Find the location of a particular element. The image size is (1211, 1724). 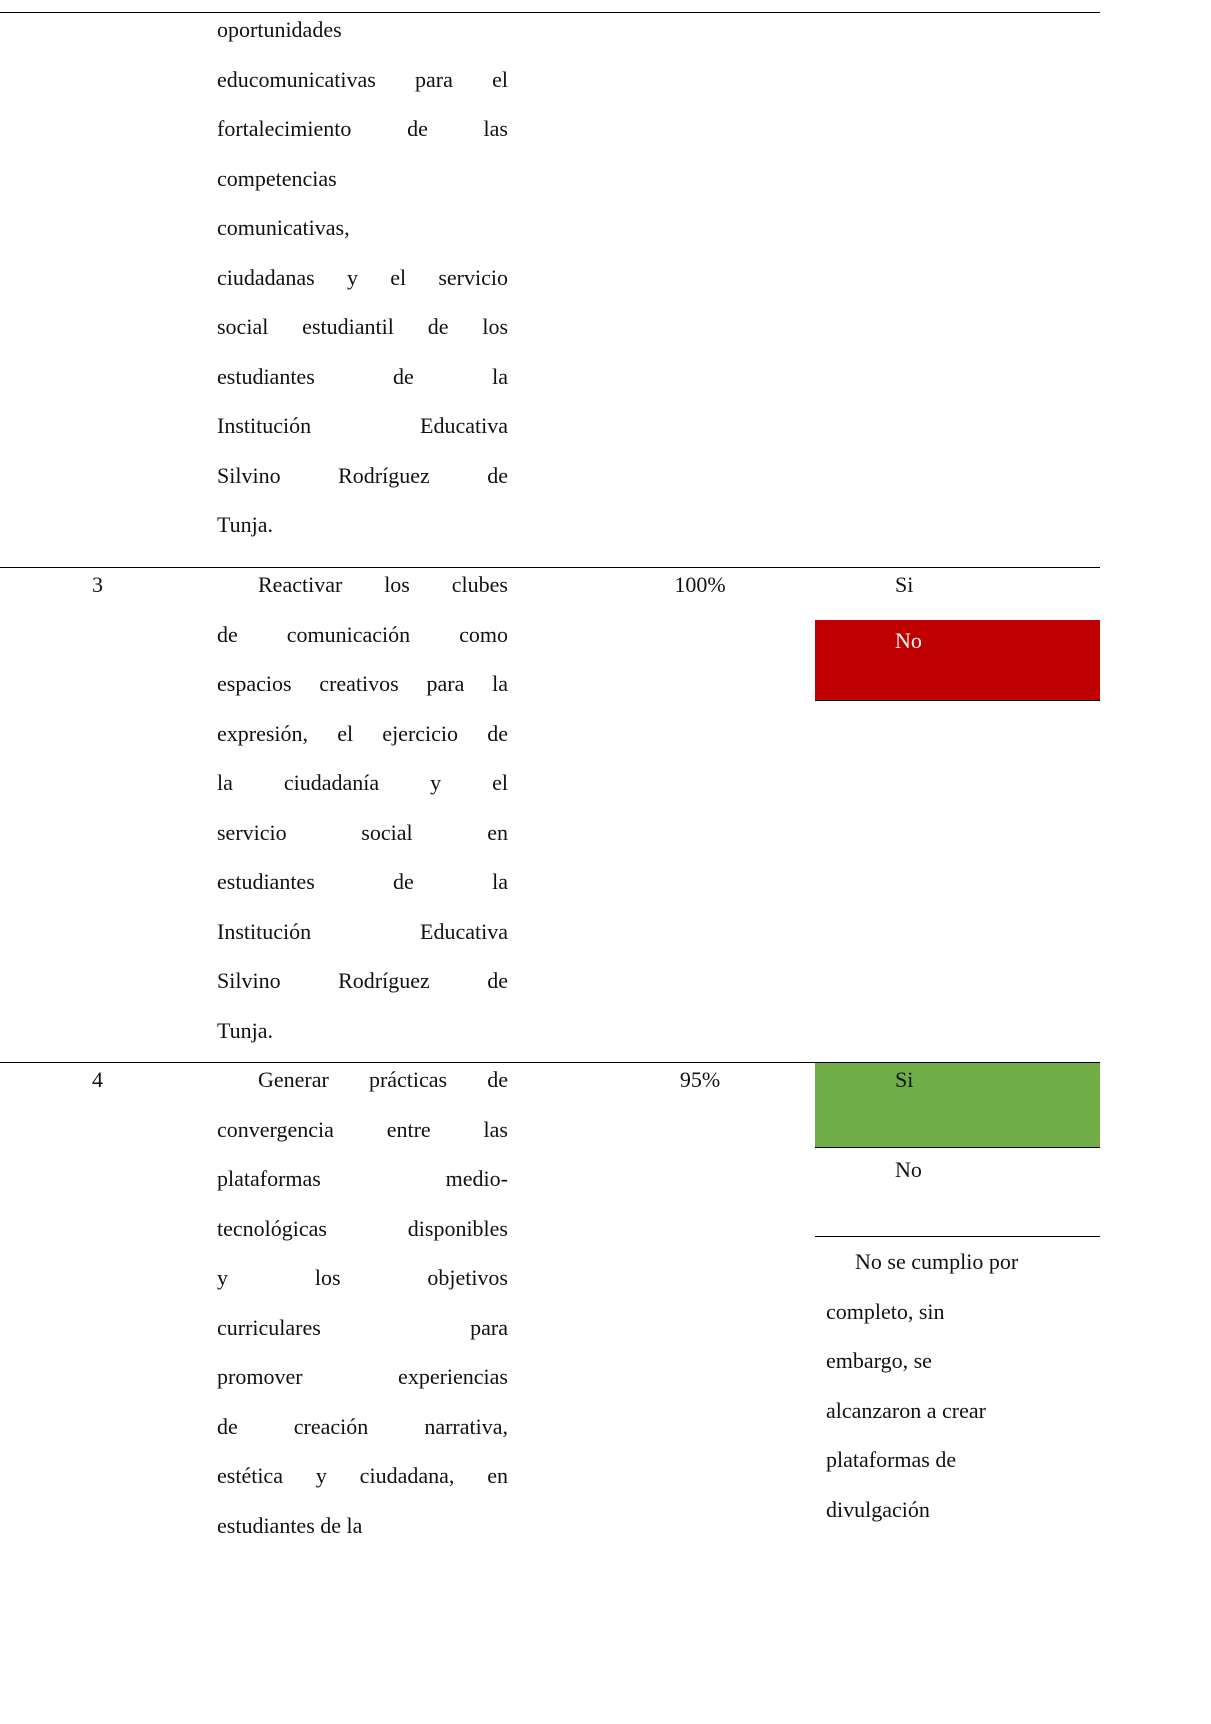

cell-rule is located at coordinates (957, 1236).